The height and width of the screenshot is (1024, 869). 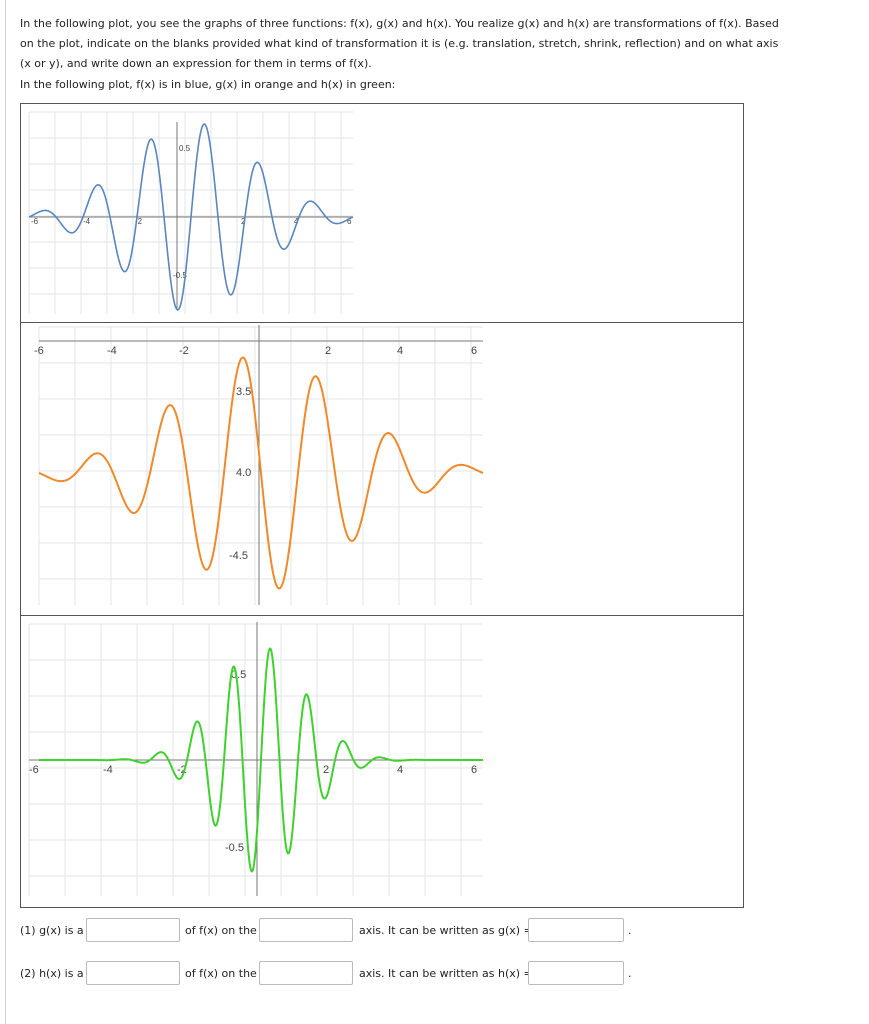 I want to click on plot-h-xtick-neg4: -4, so click(x=108, y=770).